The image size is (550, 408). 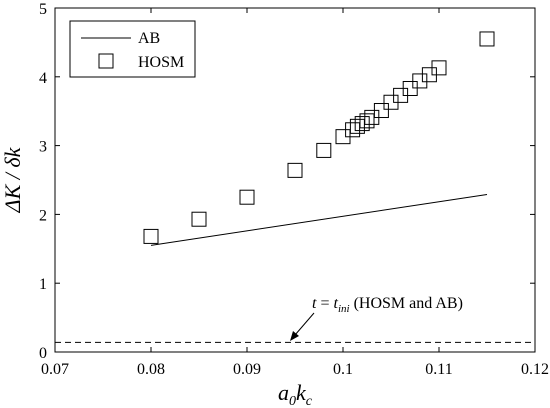 I want to click on y-tick-label: 2, so click(x=43, y=215).